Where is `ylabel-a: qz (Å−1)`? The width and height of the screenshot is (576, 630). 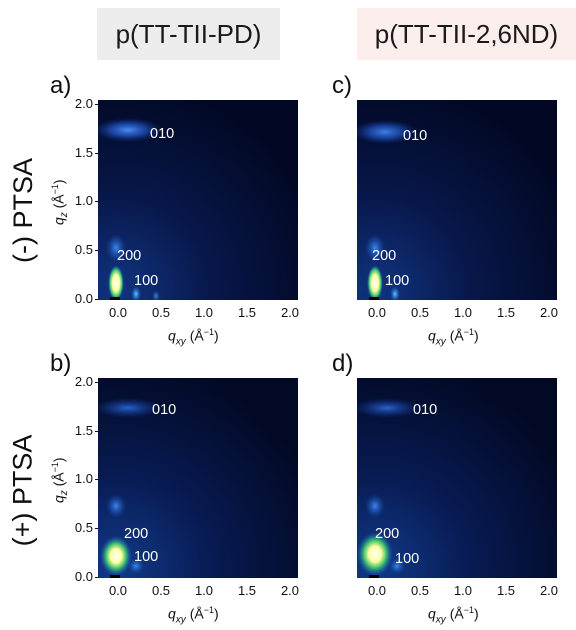
ylabel-a: qz (Å−1) is located at coordinates (60, 202).